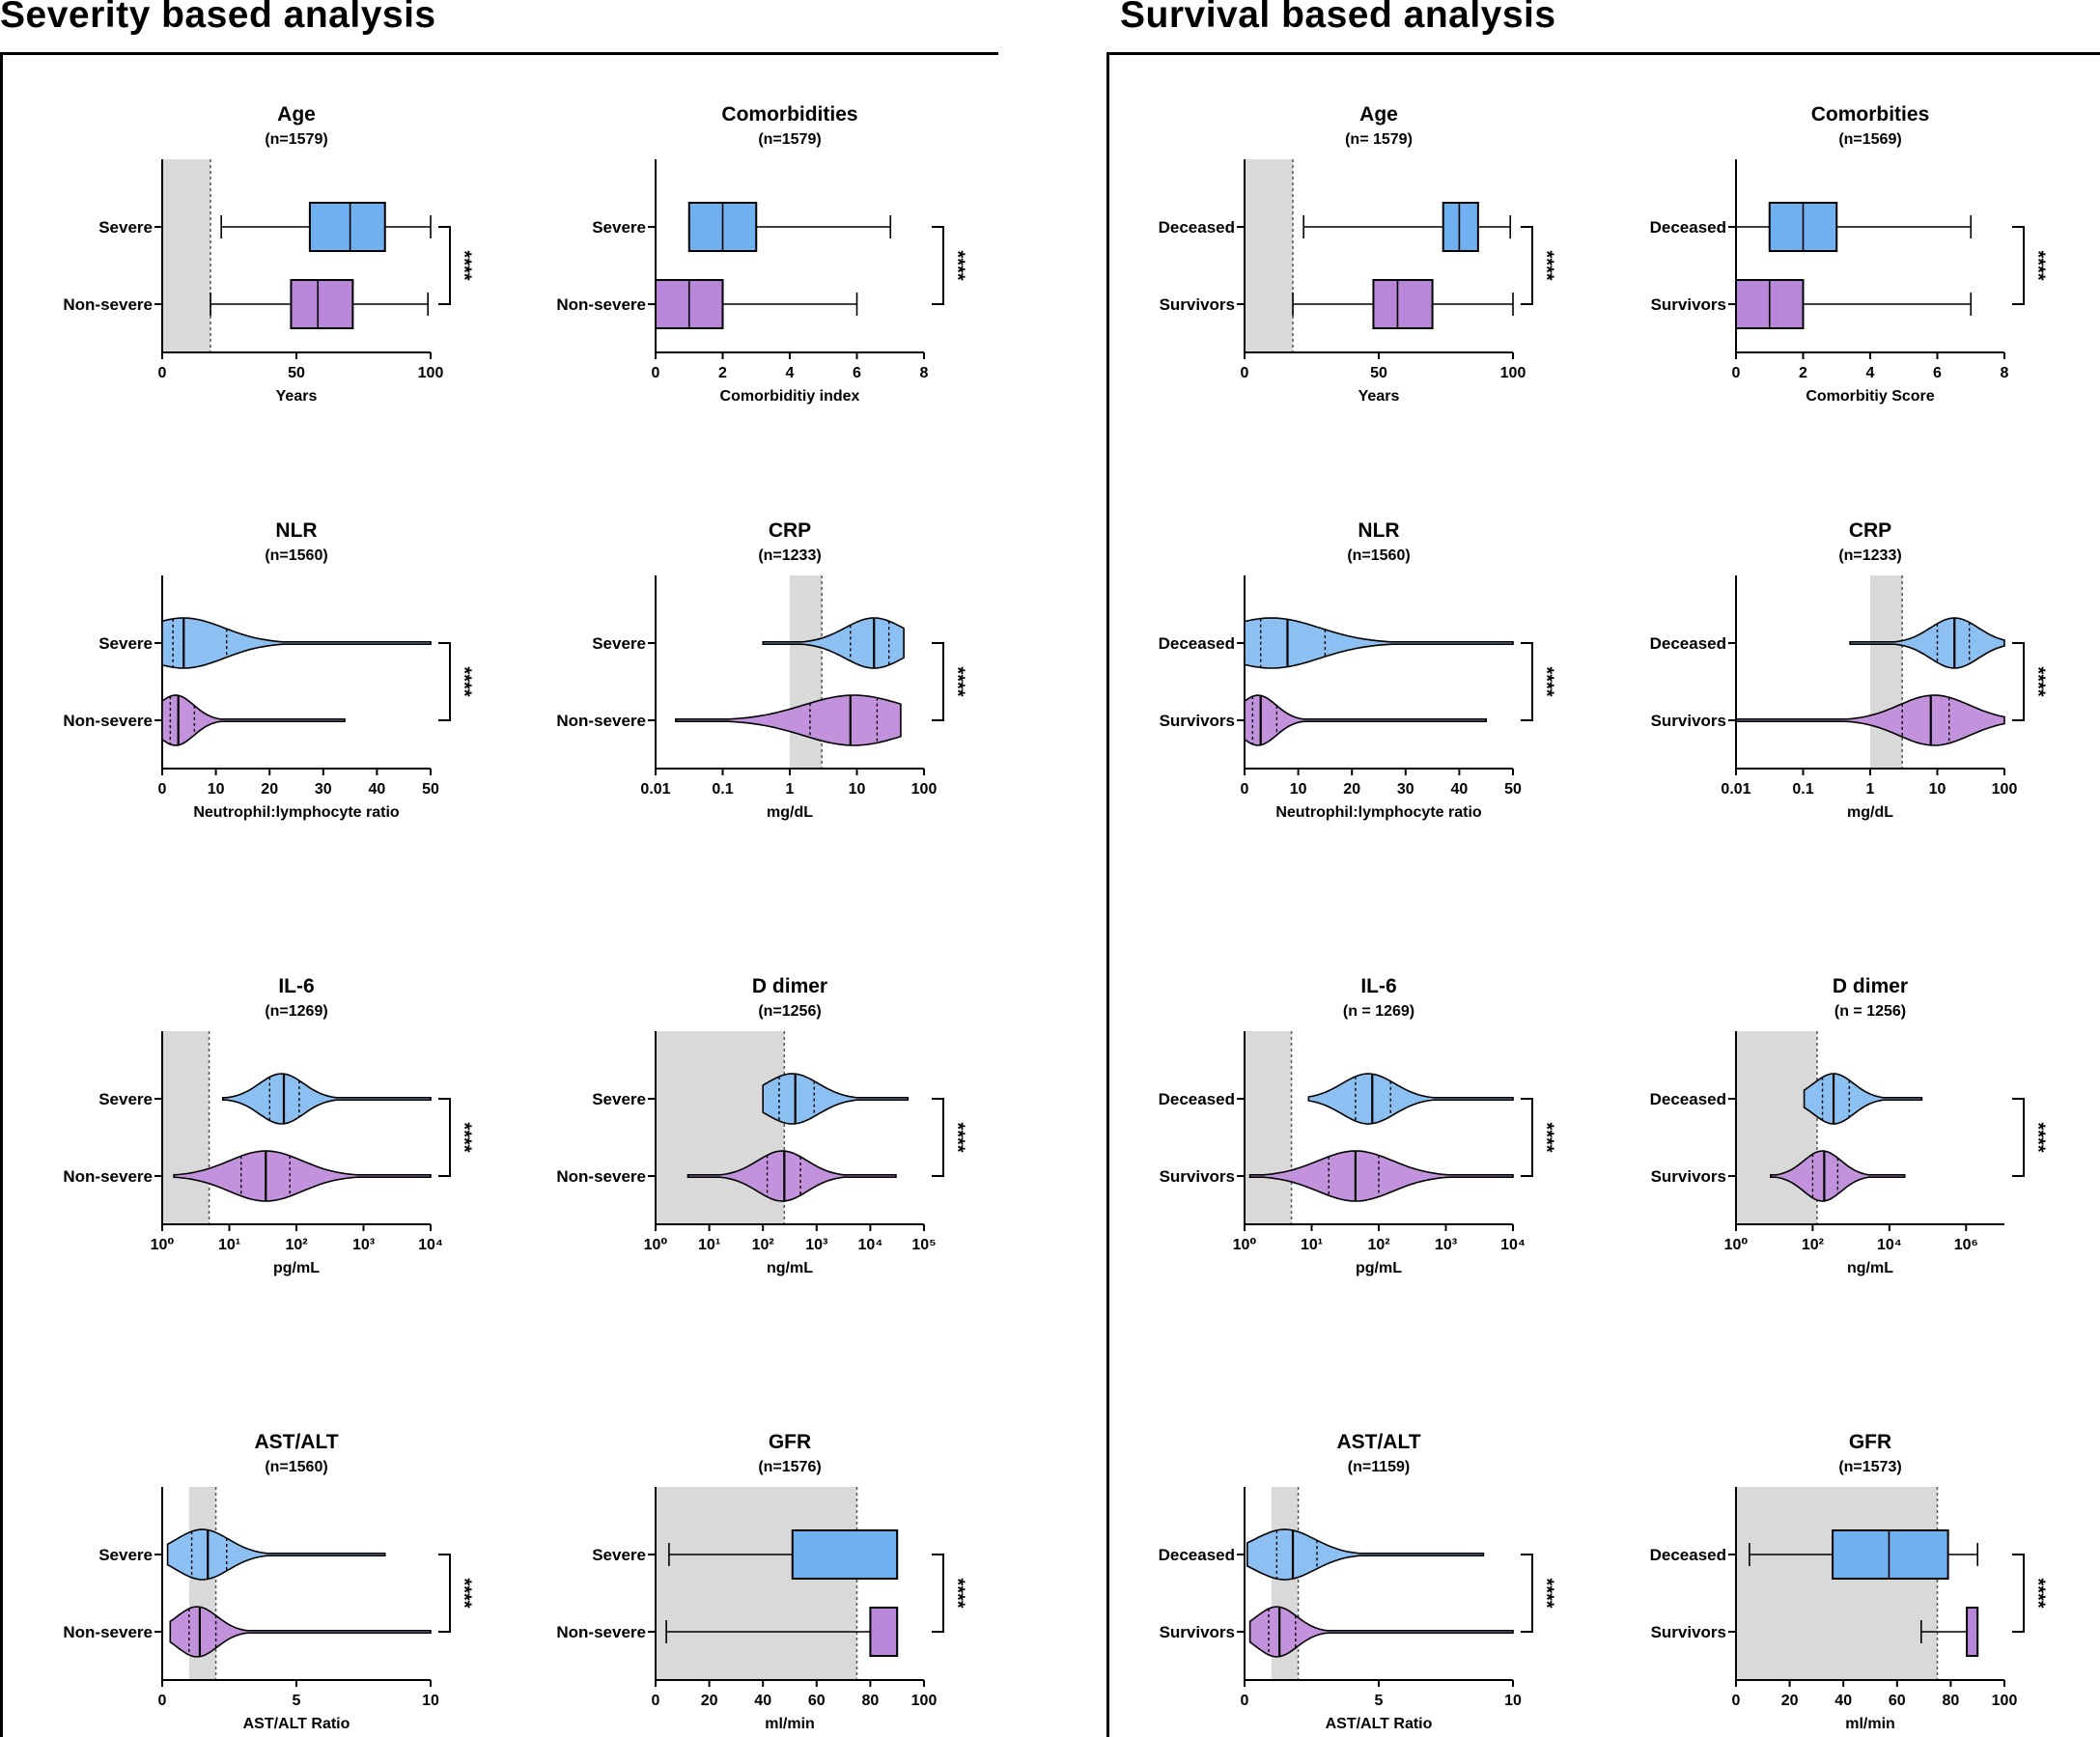  Describe the element at coordinates (791, 790) in the screenshot. I see `x-tick-label: 1` at that location.